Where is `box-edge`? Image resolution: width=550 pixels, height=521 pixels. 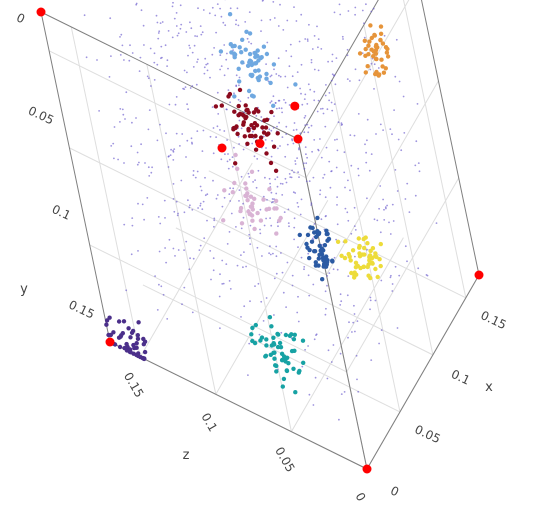
box-edge is located at coordinates (450, 138).